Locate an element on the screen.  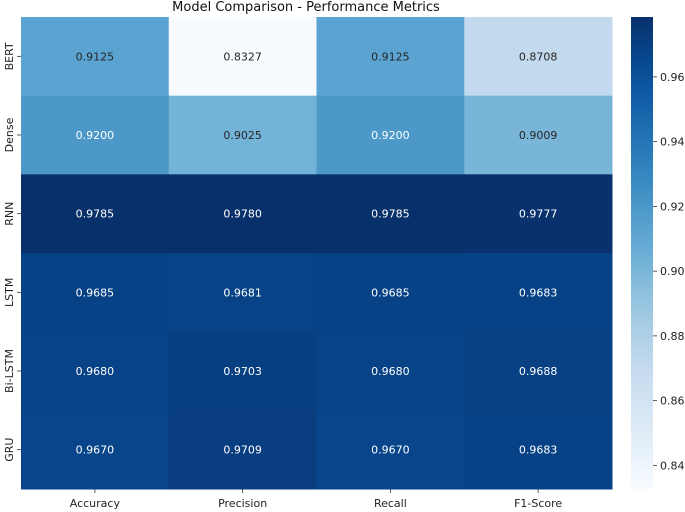
cell-value-label: 0.9780 is located at coordinates (242, 214).